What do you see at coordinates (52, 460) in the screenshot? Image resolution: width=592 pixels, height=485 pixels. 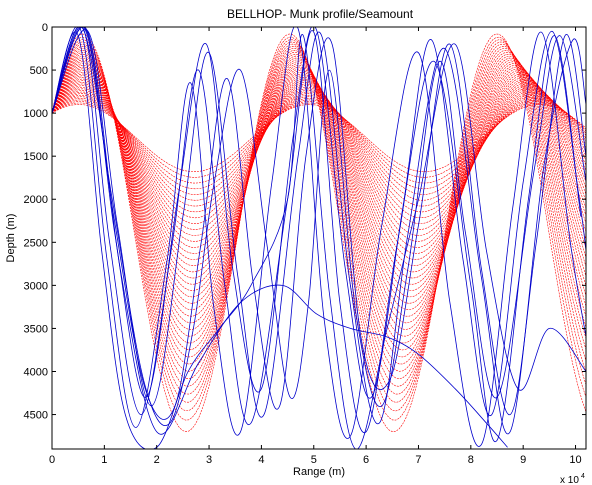 I see `x-tick-label: 0` at bounding box center [52, 460].